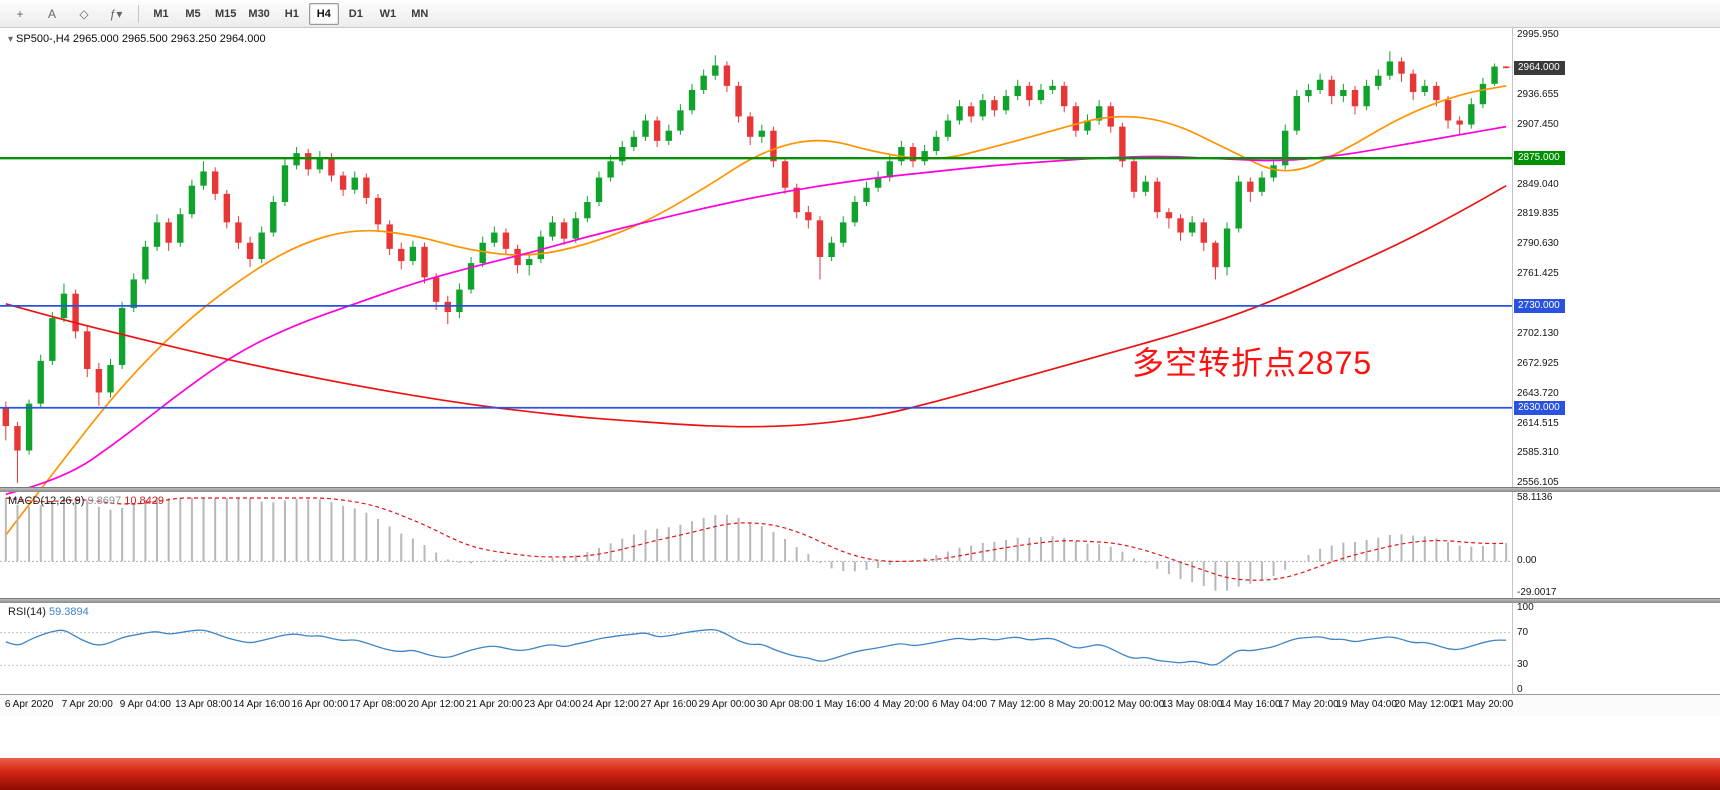  What do you see at coordinates (860, 774) in the screenshot?
I see `bottom-red-bar` at bounding box center [860, 774].